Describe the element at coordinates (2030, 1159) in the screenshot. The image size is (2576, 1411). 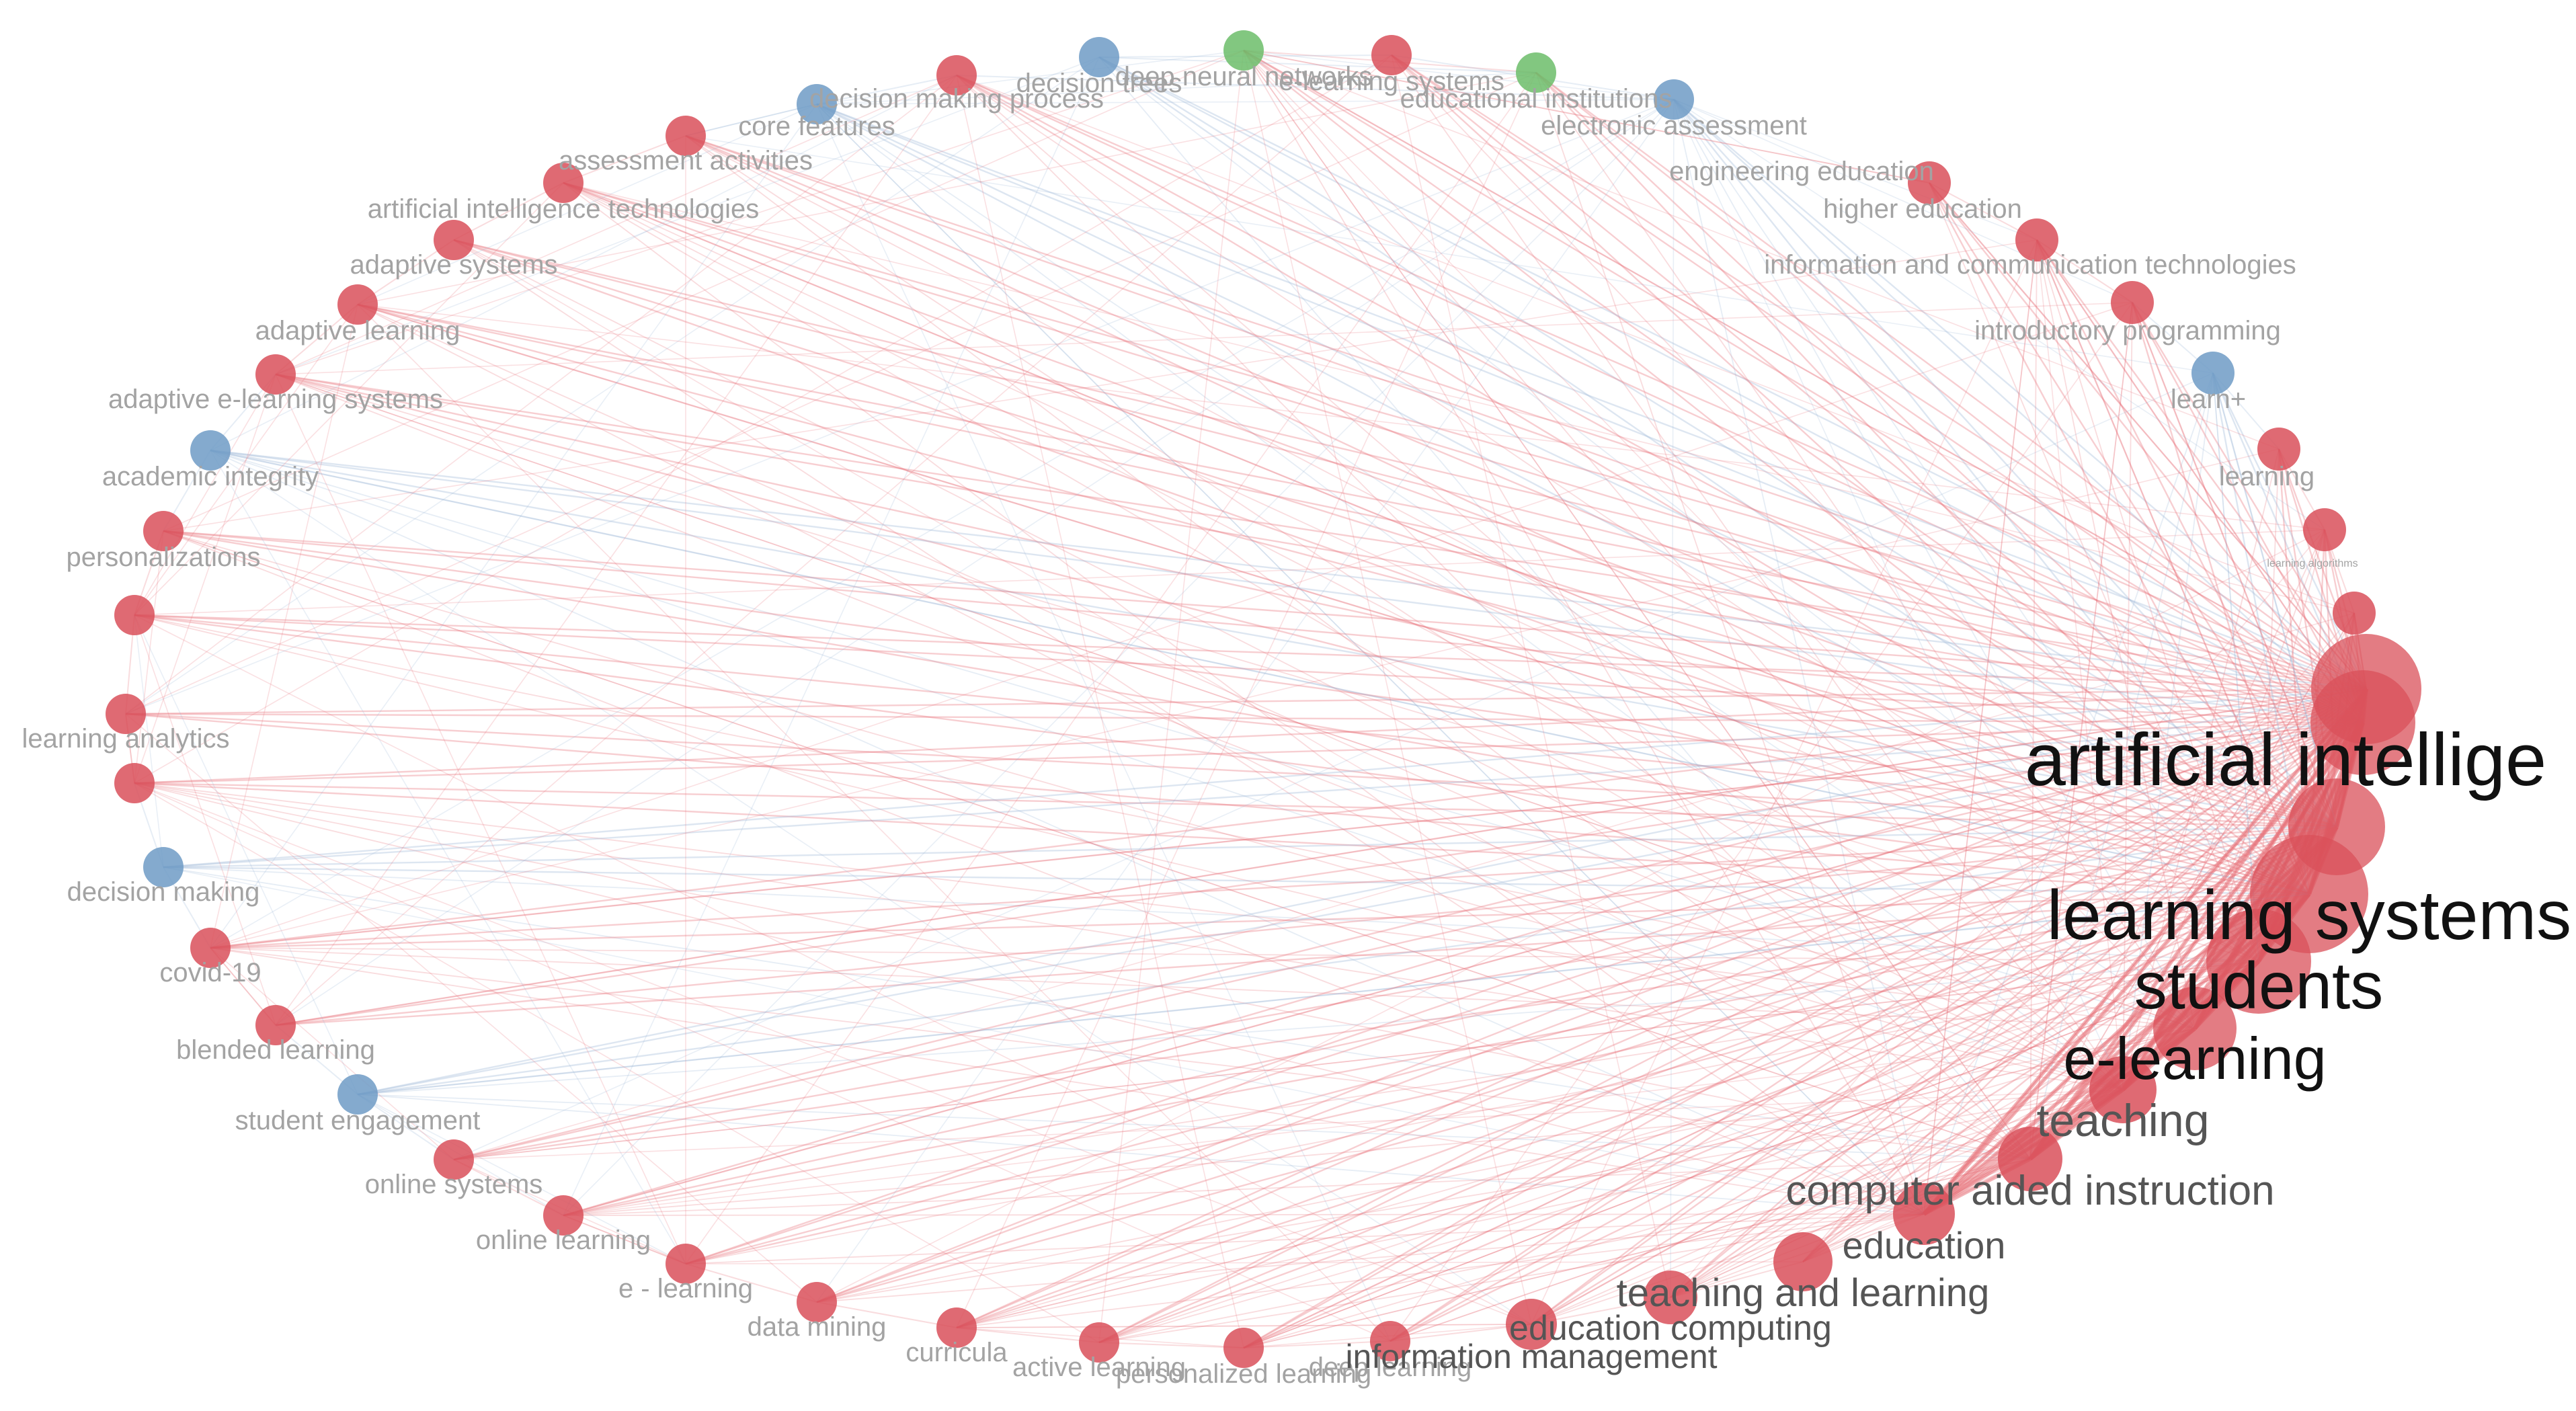
I see `node-computer-aided-instruction` at that location.